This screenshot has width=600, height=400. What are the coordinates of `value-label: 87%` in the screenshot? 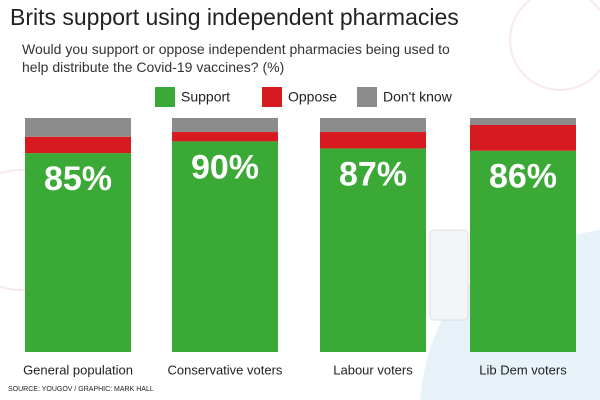 It's located at (373, 174).